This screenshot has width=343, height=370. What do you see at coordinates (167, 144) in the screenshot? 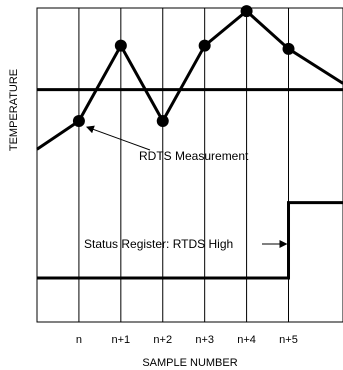
I see `annotation-rdts: RDTS Measurement` at bounding box center [167, 144].